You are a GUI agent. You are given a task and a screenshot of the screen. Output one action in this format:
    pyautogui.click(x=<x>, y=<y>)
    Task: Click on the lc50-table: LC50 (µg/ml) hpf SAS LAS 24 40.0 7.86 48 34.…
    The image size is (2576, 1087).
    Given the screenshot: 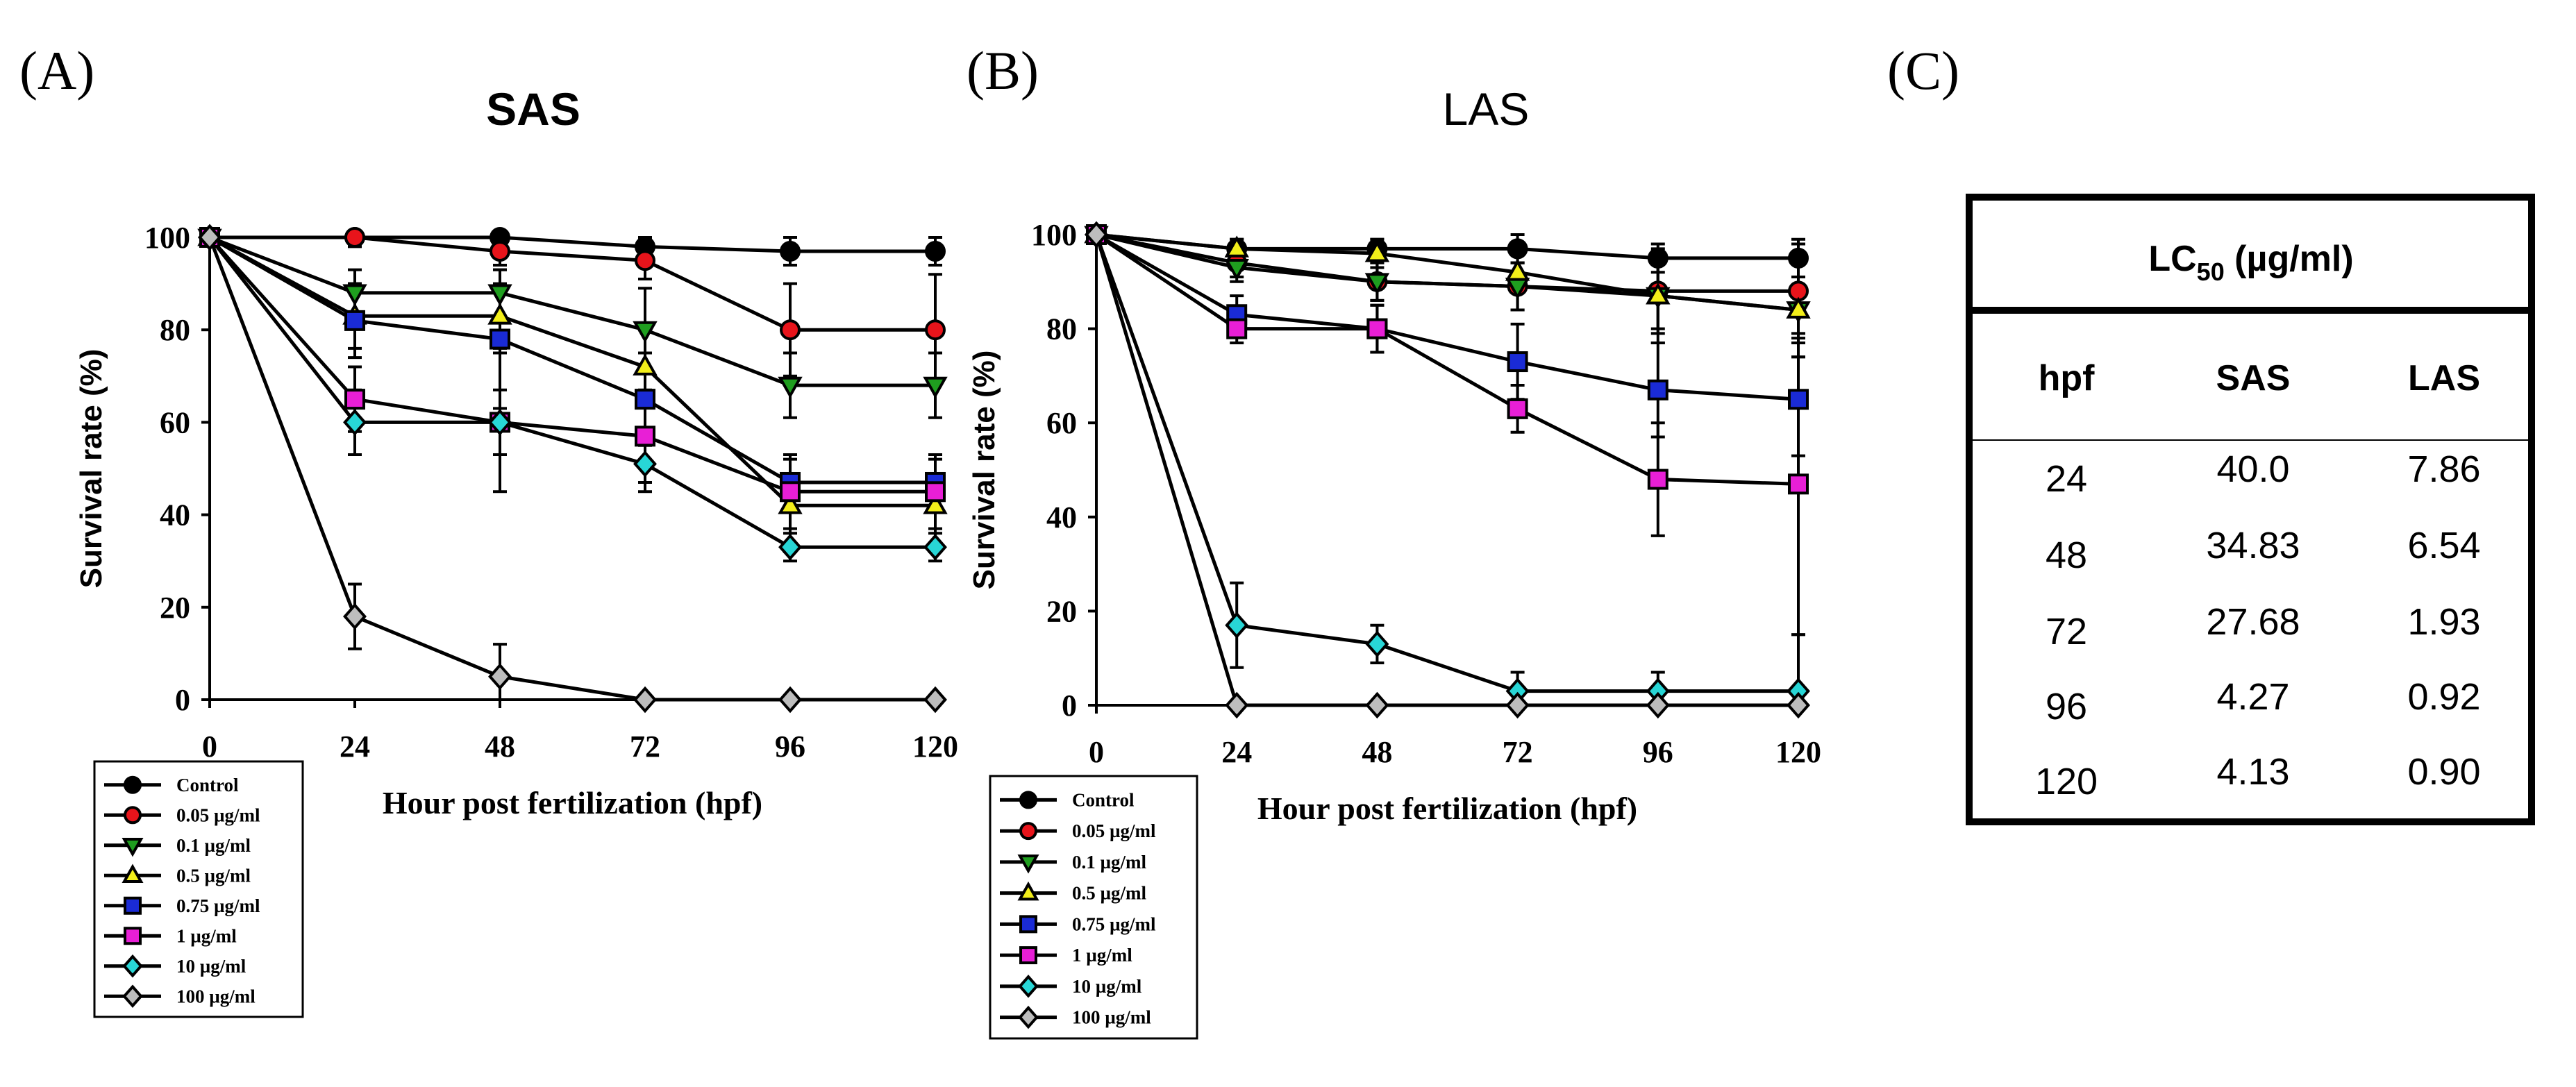 What is the action you would take?
    pyautogui.click(x=2250, y=510)
    